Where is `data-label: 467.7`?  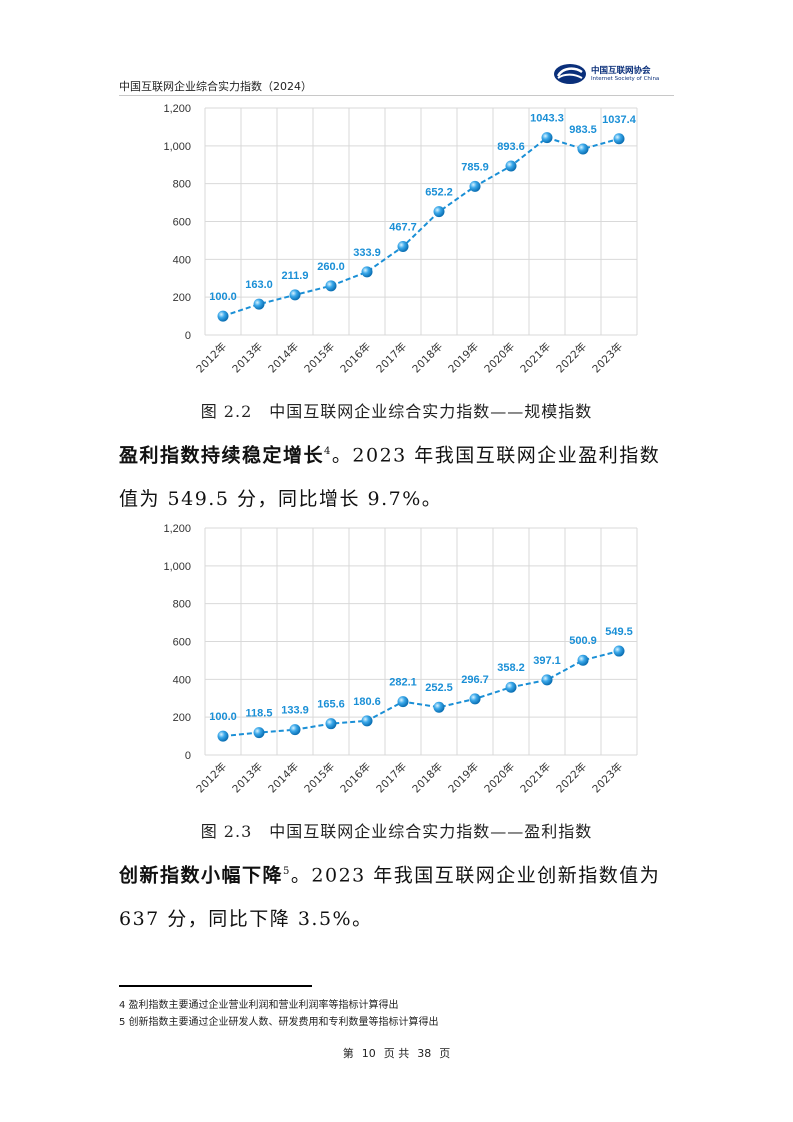
data-label: 467.7 is located at coordinates (403, 228).